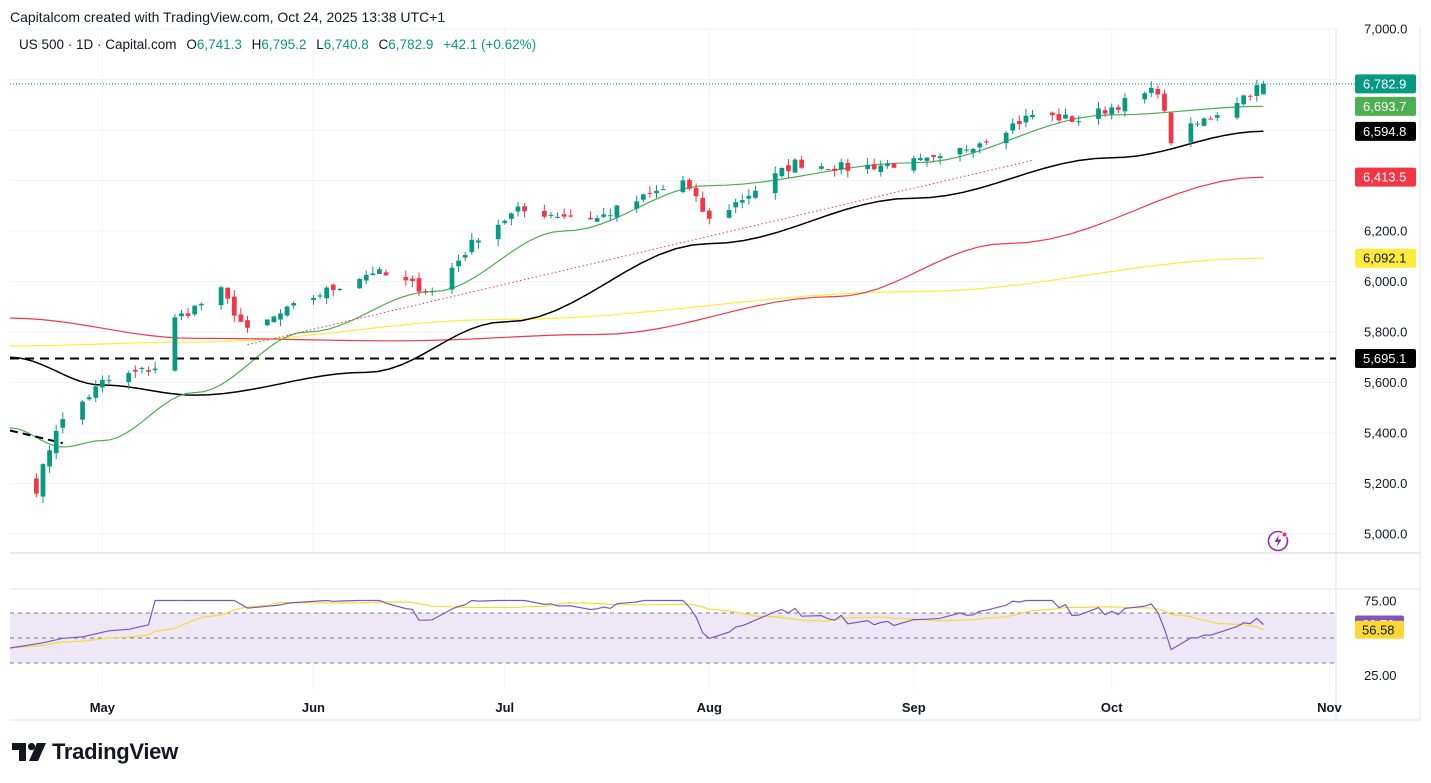 This screenshot has width=1431, height=783. I want to click on time-tick-label: Sep, so click(914, 707).